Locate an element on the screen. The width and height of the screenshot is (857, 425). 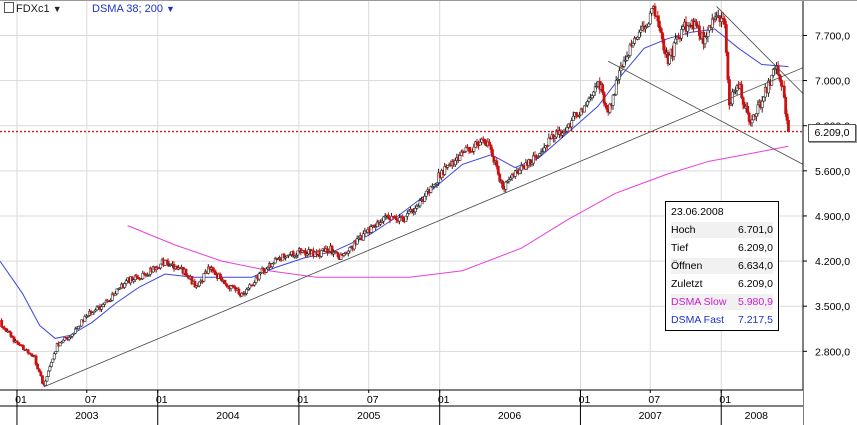
dsma-slow-value: 5.980,9 is located at coordinates (755, 302).